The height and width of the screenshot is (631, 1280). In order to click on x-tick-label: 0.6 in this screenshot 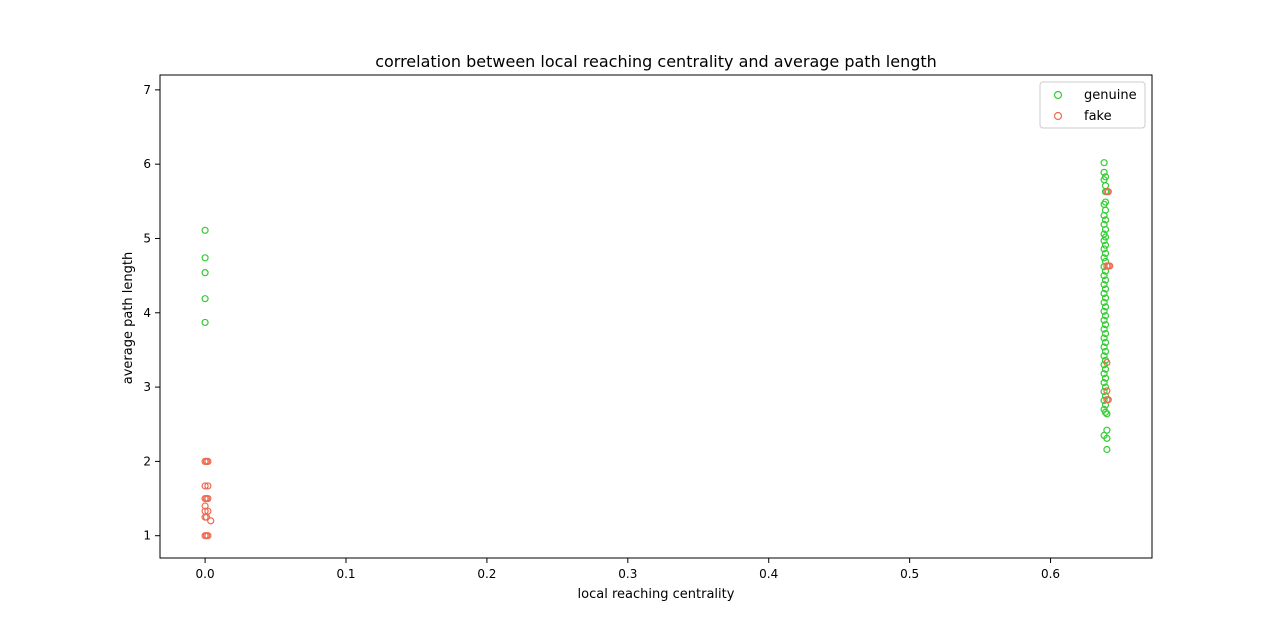, I will do `click(1050, 574)`.